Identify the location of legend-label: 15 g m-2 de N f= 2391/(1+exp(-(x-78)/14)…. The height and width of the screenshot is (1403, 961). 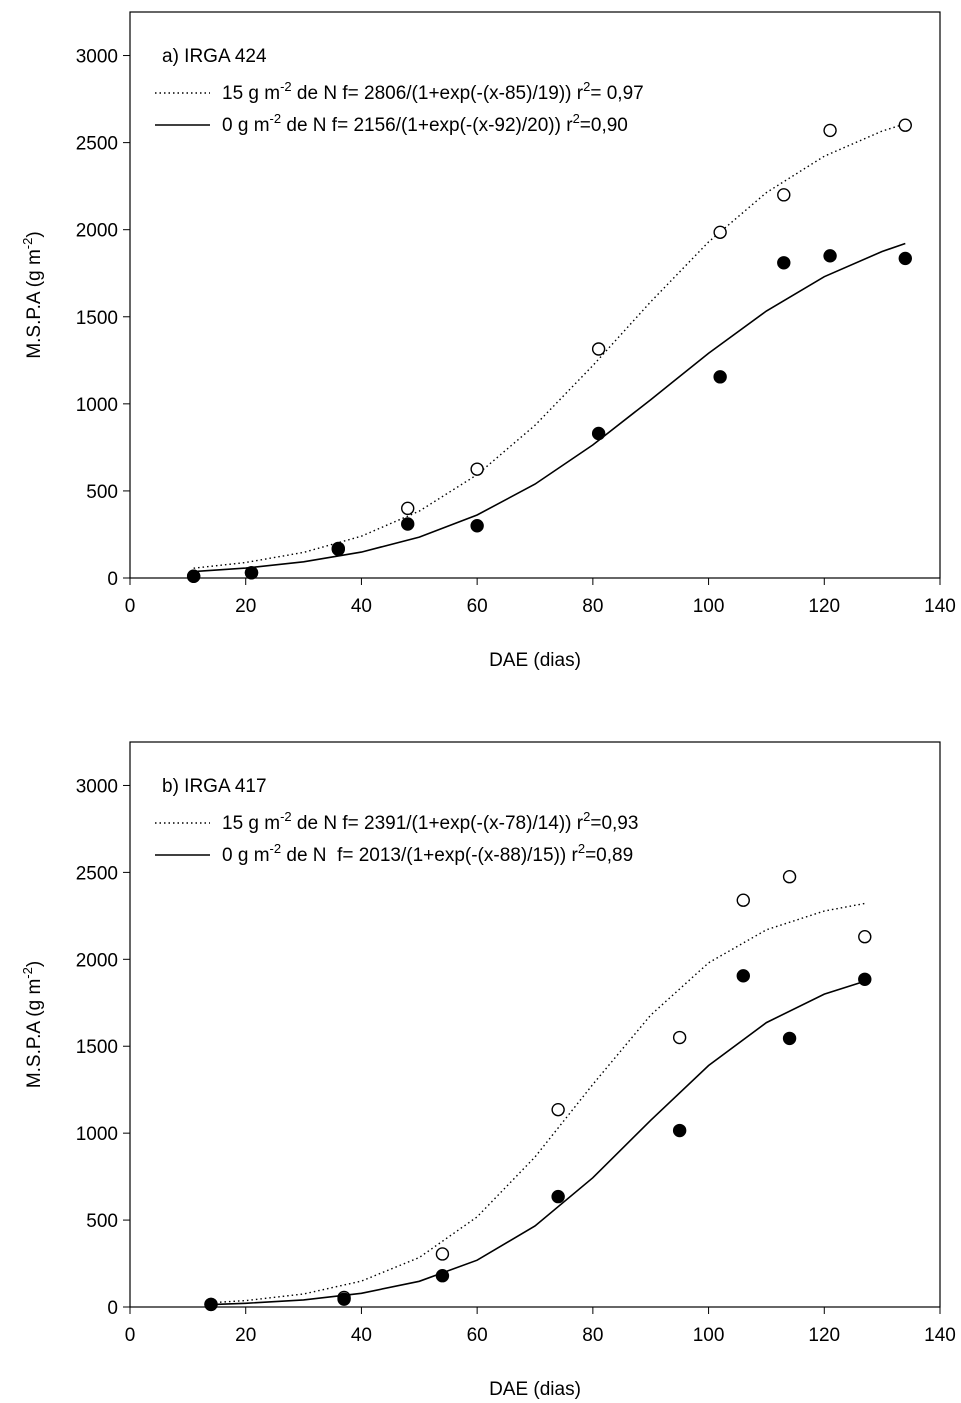
(430, 821).